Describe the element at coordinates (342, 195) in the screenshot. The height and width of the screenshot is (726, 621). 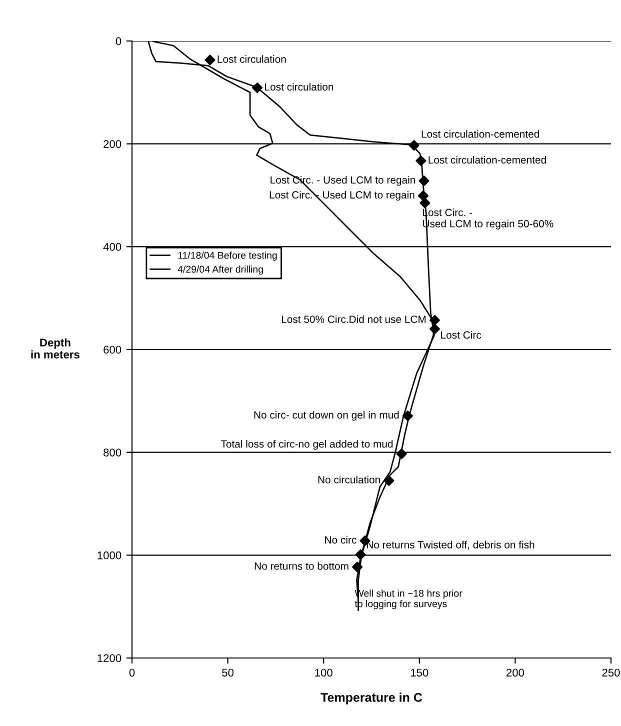
I see `annotation: Lost Circ. - Used LCM to regain` at that location.